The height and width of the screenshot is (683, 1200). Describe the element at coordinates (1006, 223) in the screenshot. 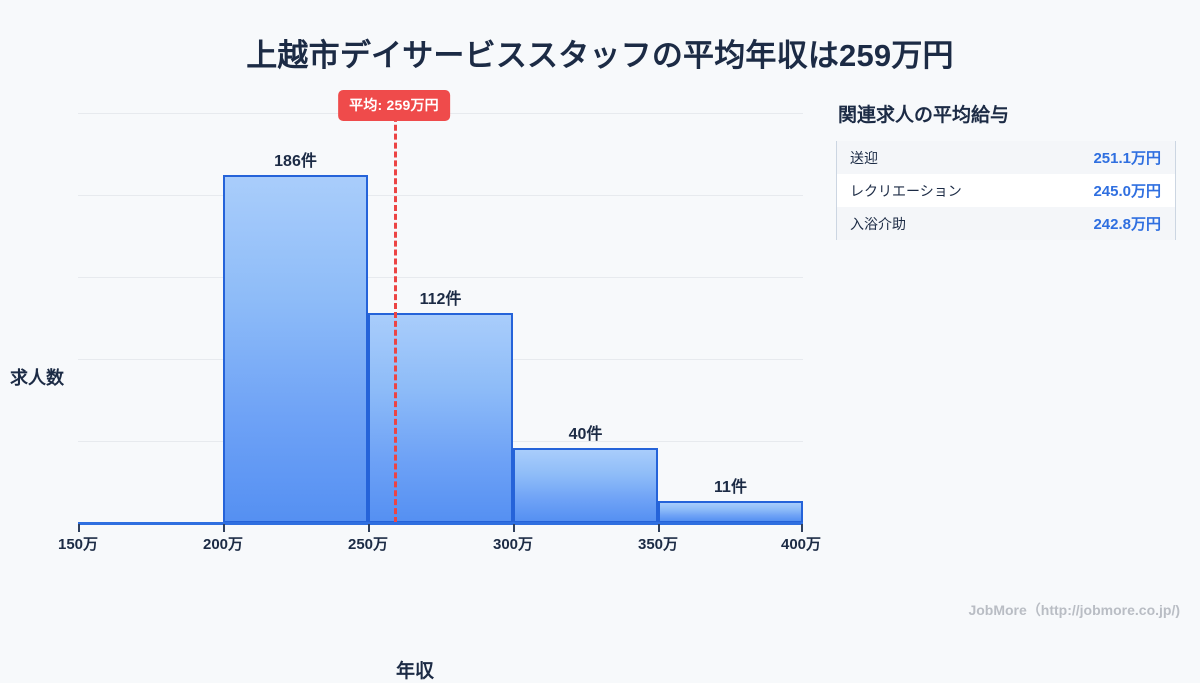

I see `table-row: 入浴介助 242.8万円` at that location.